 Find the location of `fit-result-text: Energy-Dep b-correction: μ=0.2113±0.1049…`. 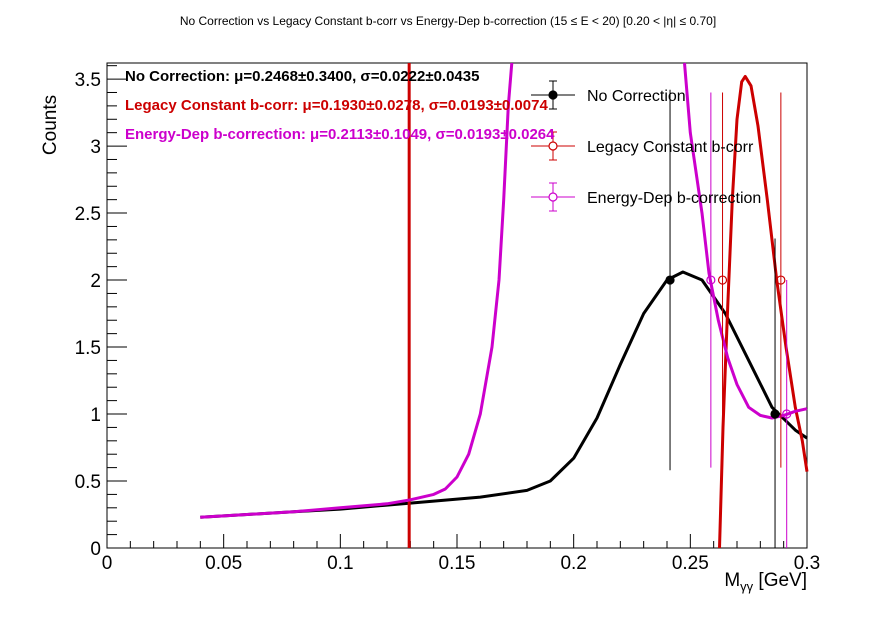

fit-result-text: Energy-Dep b-correction: μ=0.2113±0.1049… is located at coordinates (340, 134).